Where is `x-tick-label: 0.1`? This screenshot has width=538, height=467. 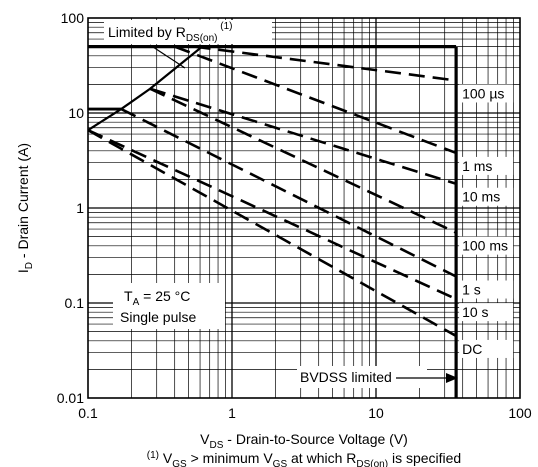 x-tick-label: 0.1 is located at coordinates (88, 413).